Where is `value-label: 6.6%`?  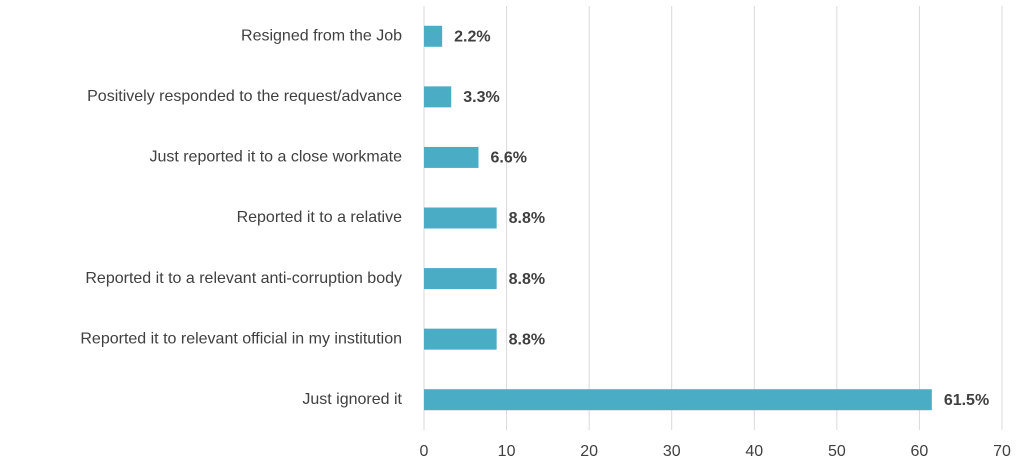 value-label: 6.6% is located at coordinates (508, 158).